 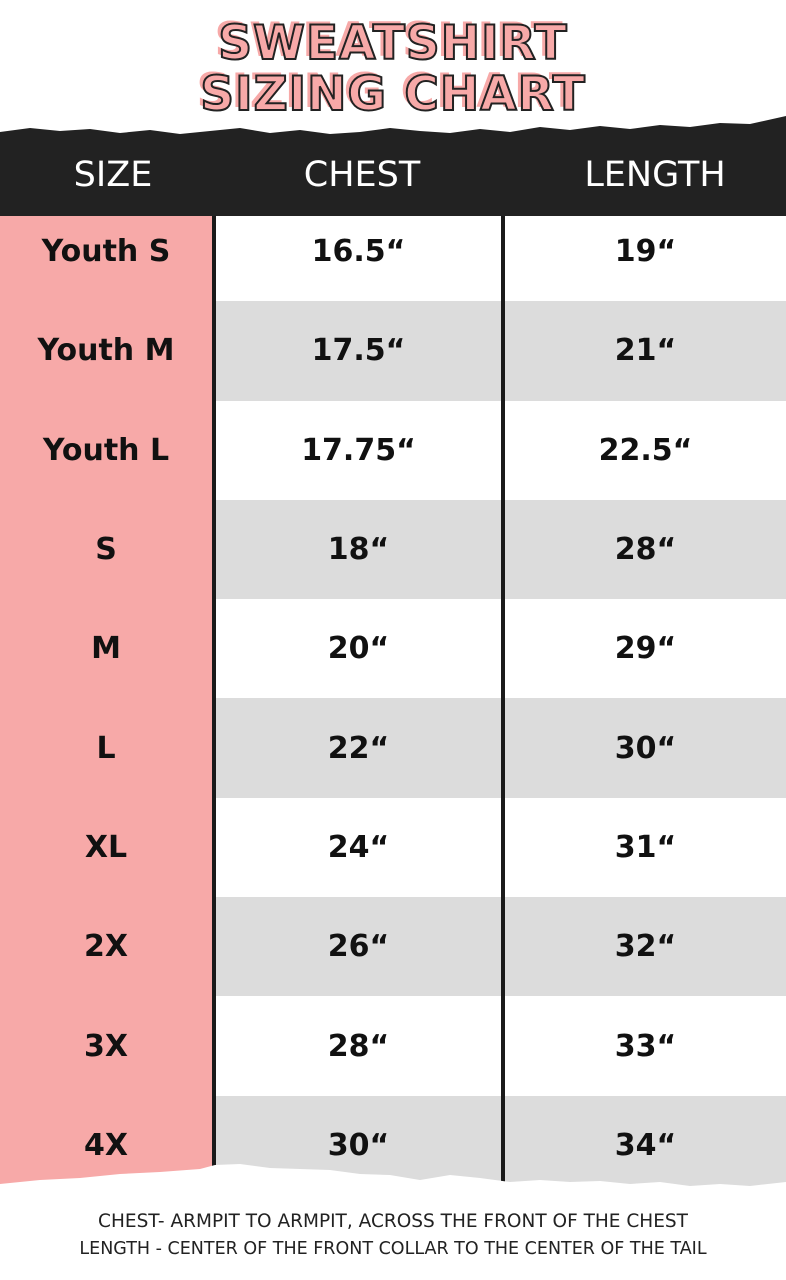 I want to click on header-chest: CHEST, so click(x=362, y=175).